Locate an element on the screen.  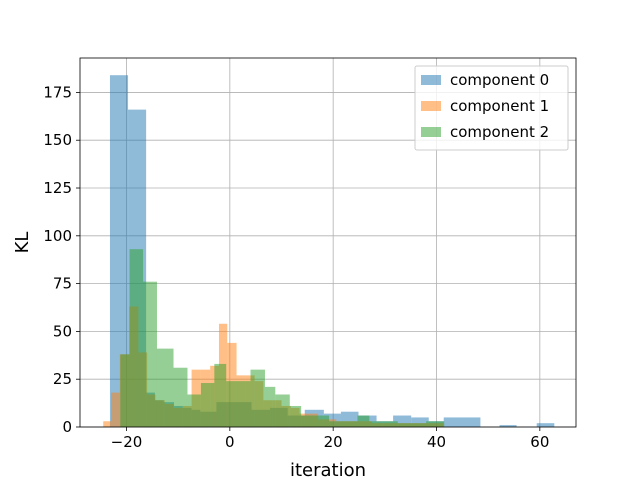
legend-label: component 1 is located at coordinates (499, 106).